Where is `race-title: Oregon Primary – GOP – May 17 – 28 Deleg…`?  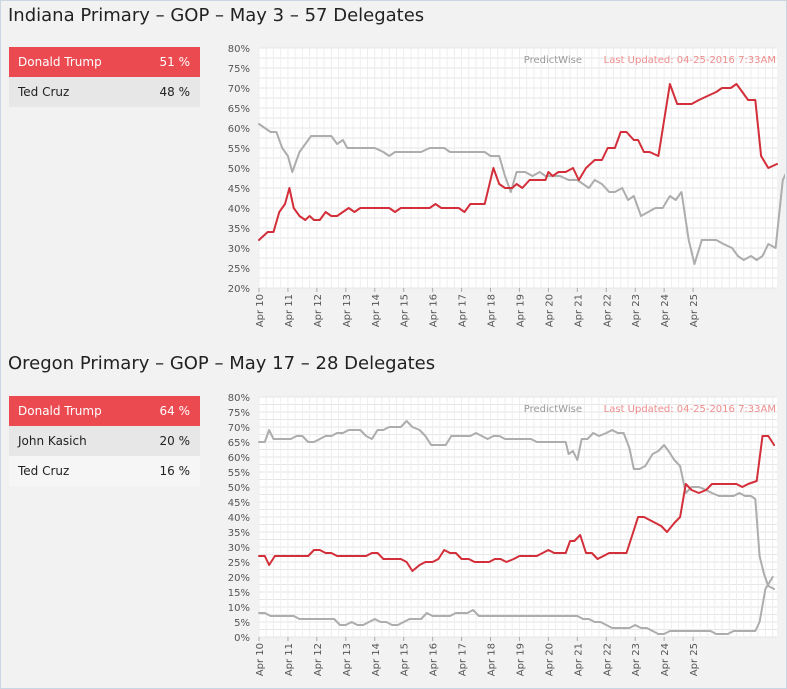 race-title: Oregon Primary – GOP – May 17 – 28 Deleg… is located at coordinates (222, 363).